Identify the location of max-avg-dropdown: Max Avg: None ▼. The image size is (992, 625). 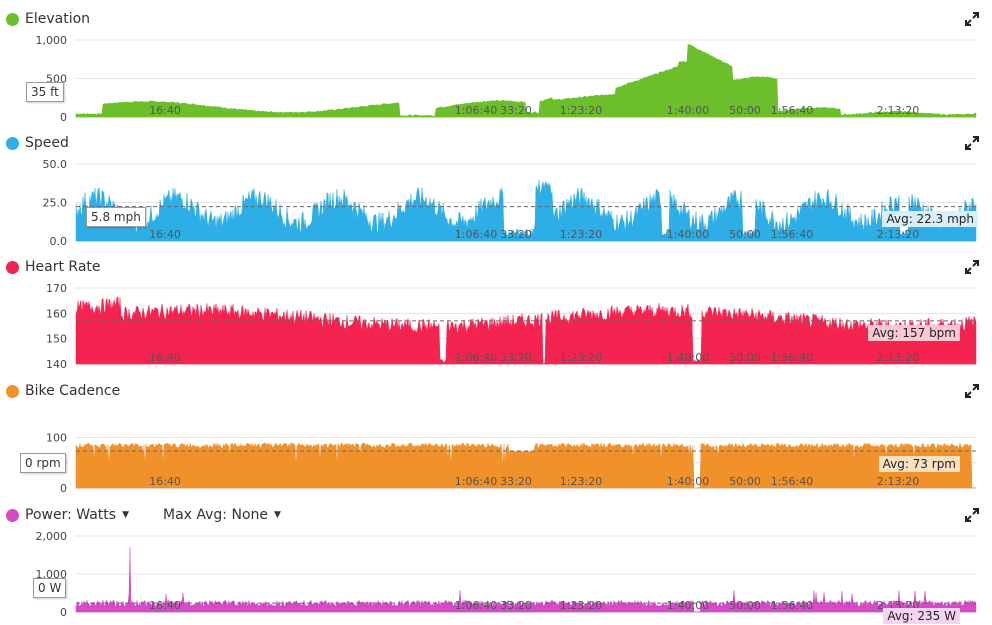
(222, 515).